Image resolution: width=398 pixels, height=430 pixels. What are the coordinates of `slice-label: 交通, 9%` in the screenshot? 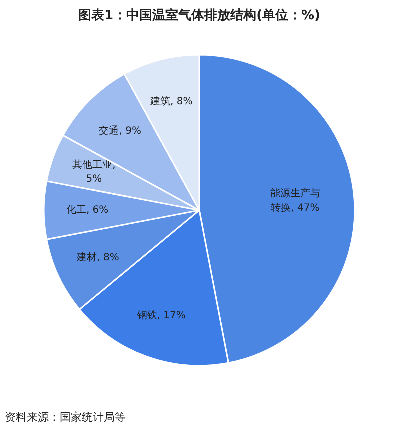 It's located at (120, 130).